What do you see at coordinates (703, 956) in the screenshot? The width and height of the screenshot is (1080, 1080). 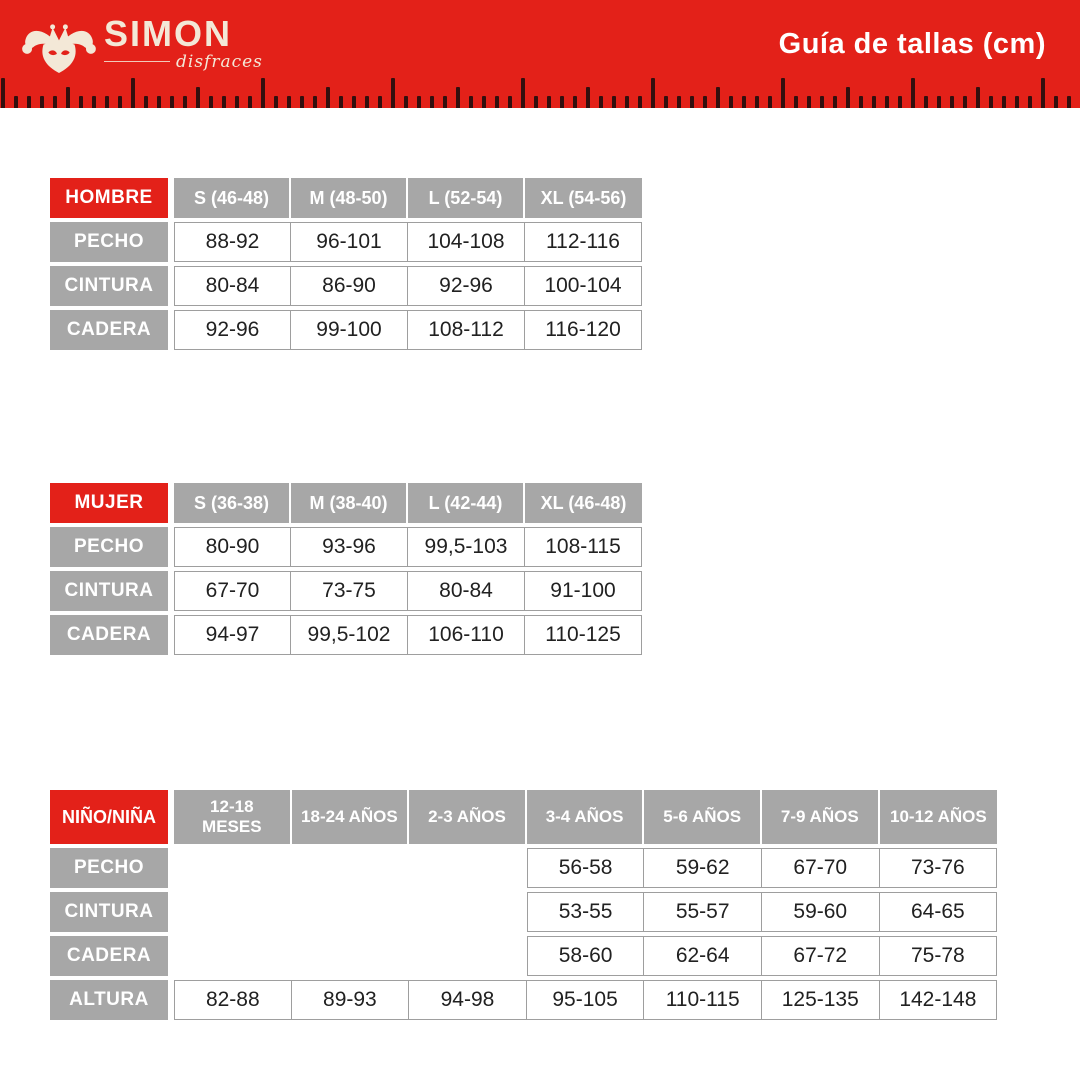 I see `data-cell: 62-64` at bounding box center [703, 956].